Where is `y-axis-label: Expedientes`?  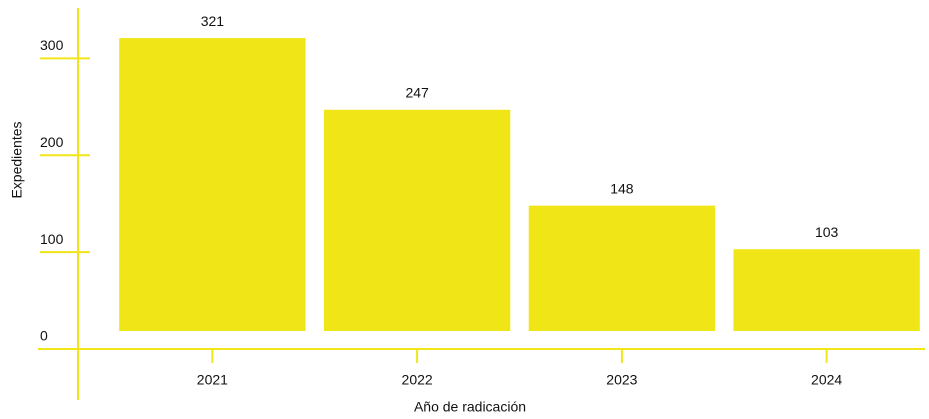
y-axis-label: Expedientes is located at coordinates (17, 159).